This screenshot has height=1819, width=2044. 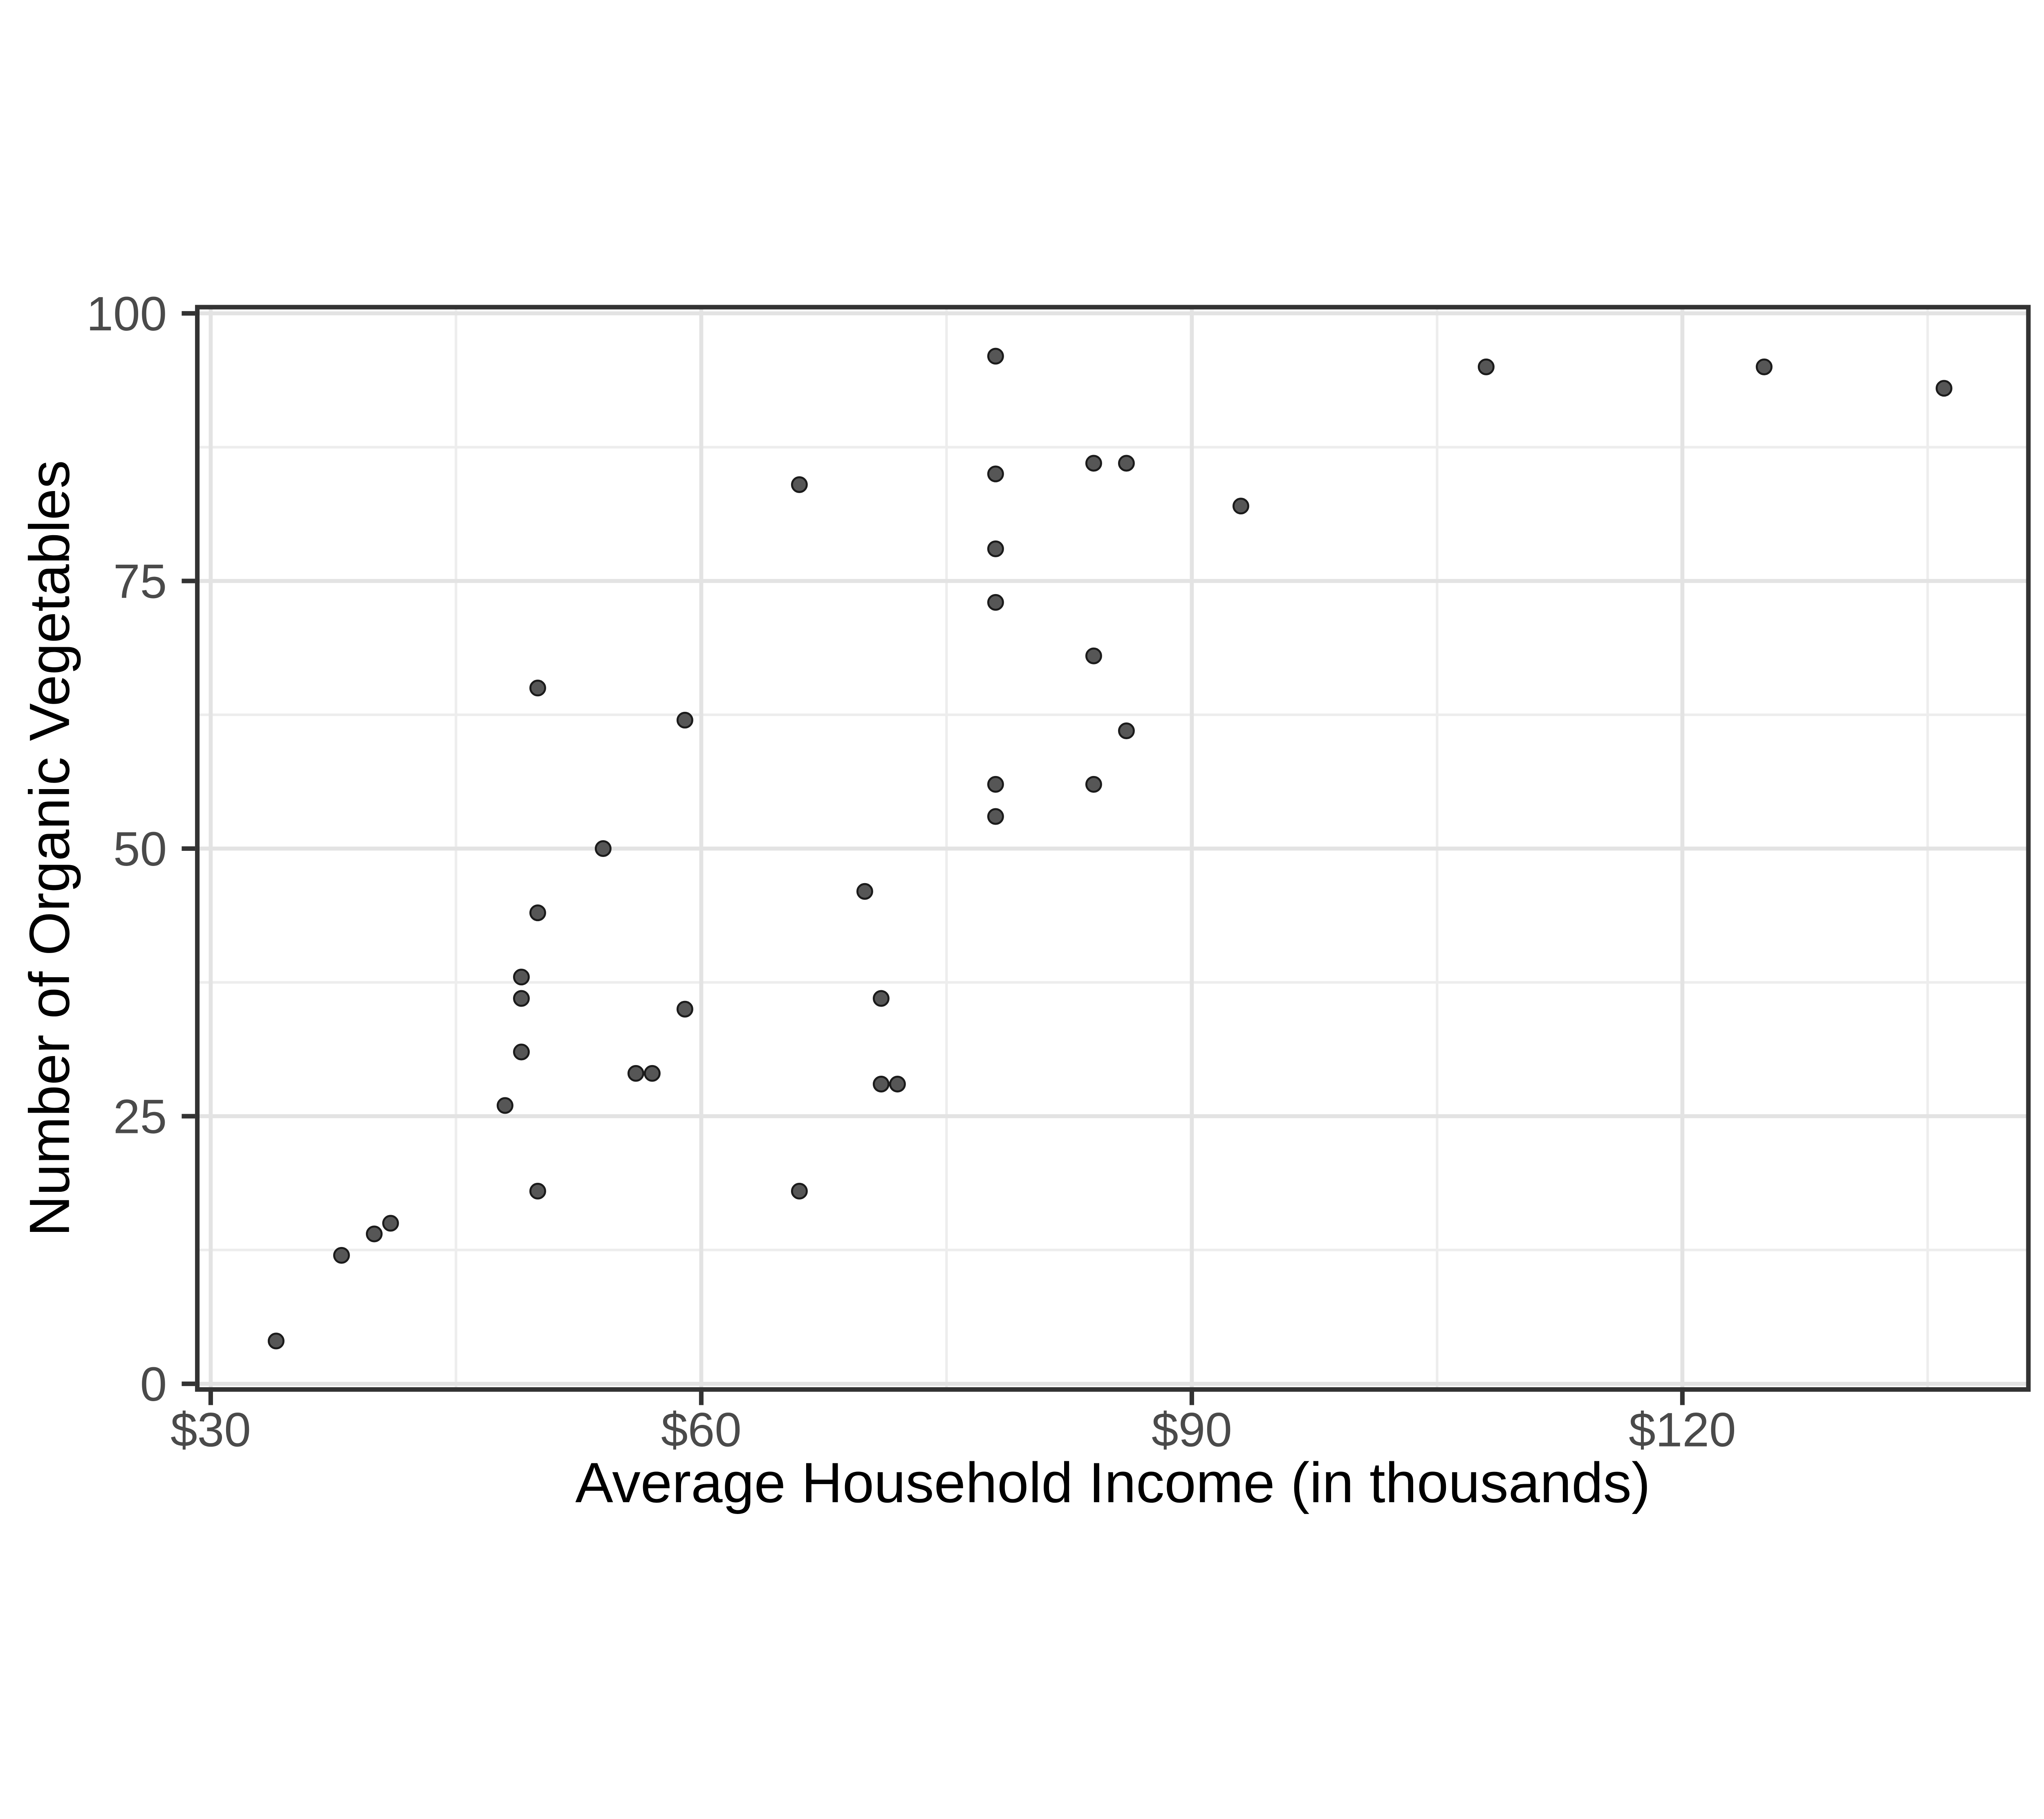 I want to click on x-axis-title: Average Household Income (in thousands), so click(x=1113, y=1482).